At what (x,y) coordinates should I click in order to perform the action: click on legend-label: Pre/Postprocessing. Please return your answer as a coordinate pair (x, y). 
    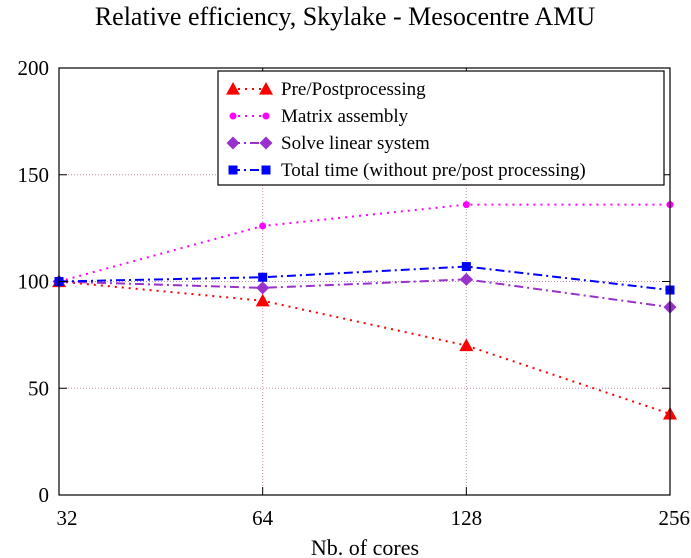
    Looking at the image, I should click on (353, 89).